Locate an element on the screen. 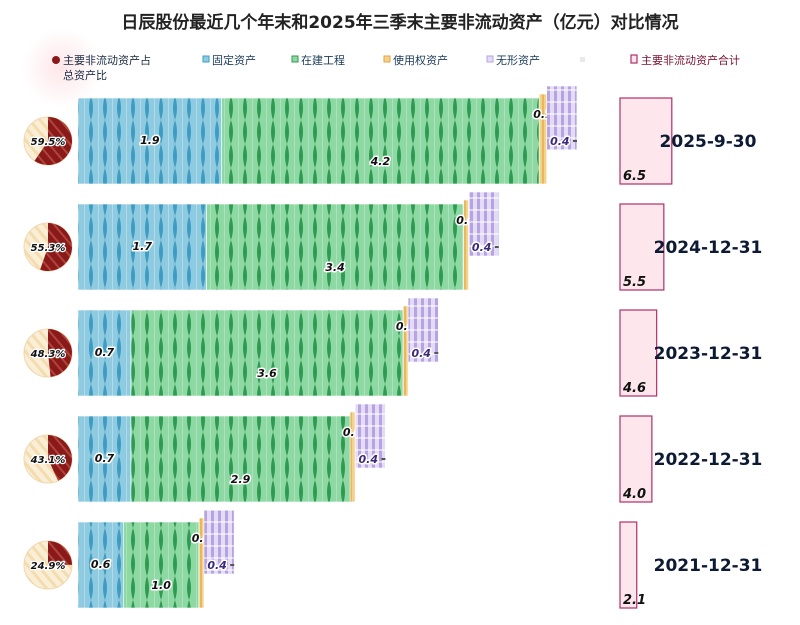  legend-swatch-pie is located at coordinates (56, 60).